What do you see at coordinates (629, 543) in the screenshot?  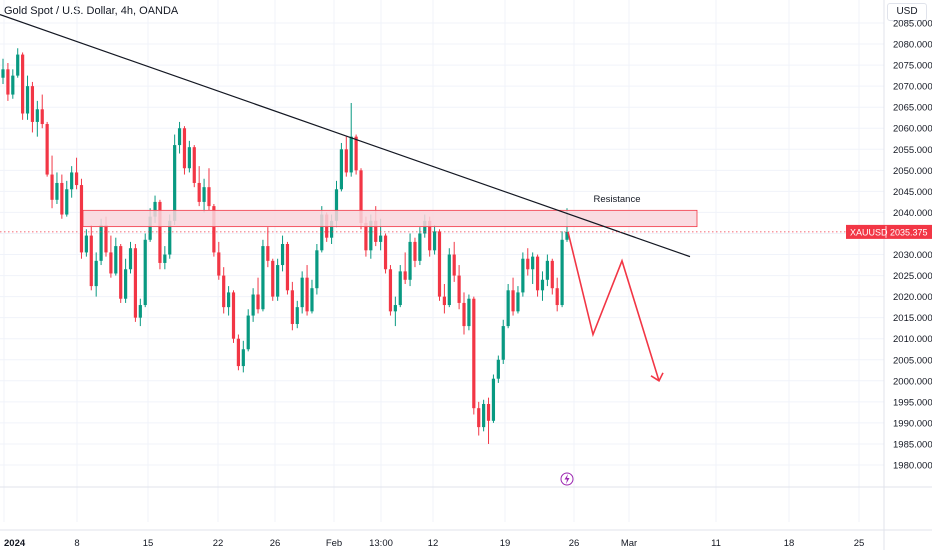 I see `x-tick-label: Mar` at bounding box center [629, 543].